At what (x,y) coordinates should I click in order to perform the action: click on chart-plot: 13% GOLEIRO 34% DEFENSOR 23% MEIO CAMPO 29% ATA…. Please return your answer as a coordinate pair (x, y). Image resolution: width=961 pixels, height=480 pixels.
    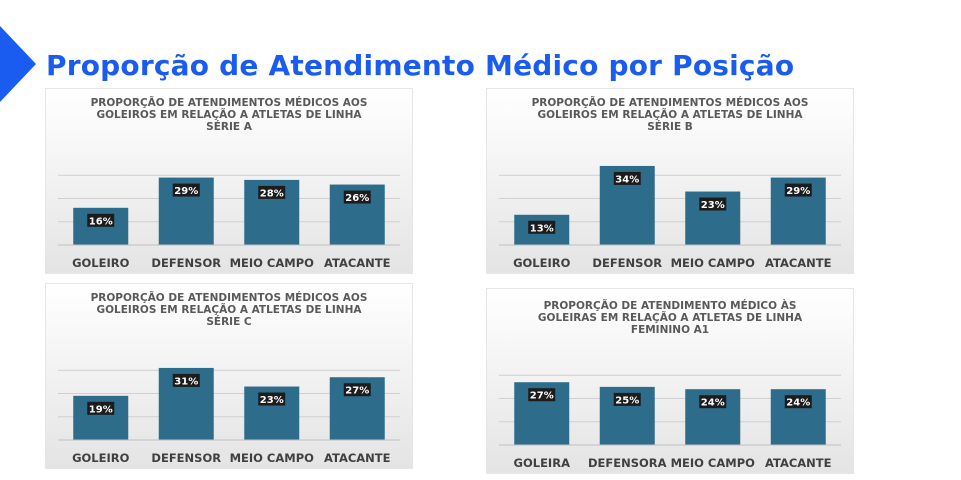
    Looking at the image, I should click on (670, 217).